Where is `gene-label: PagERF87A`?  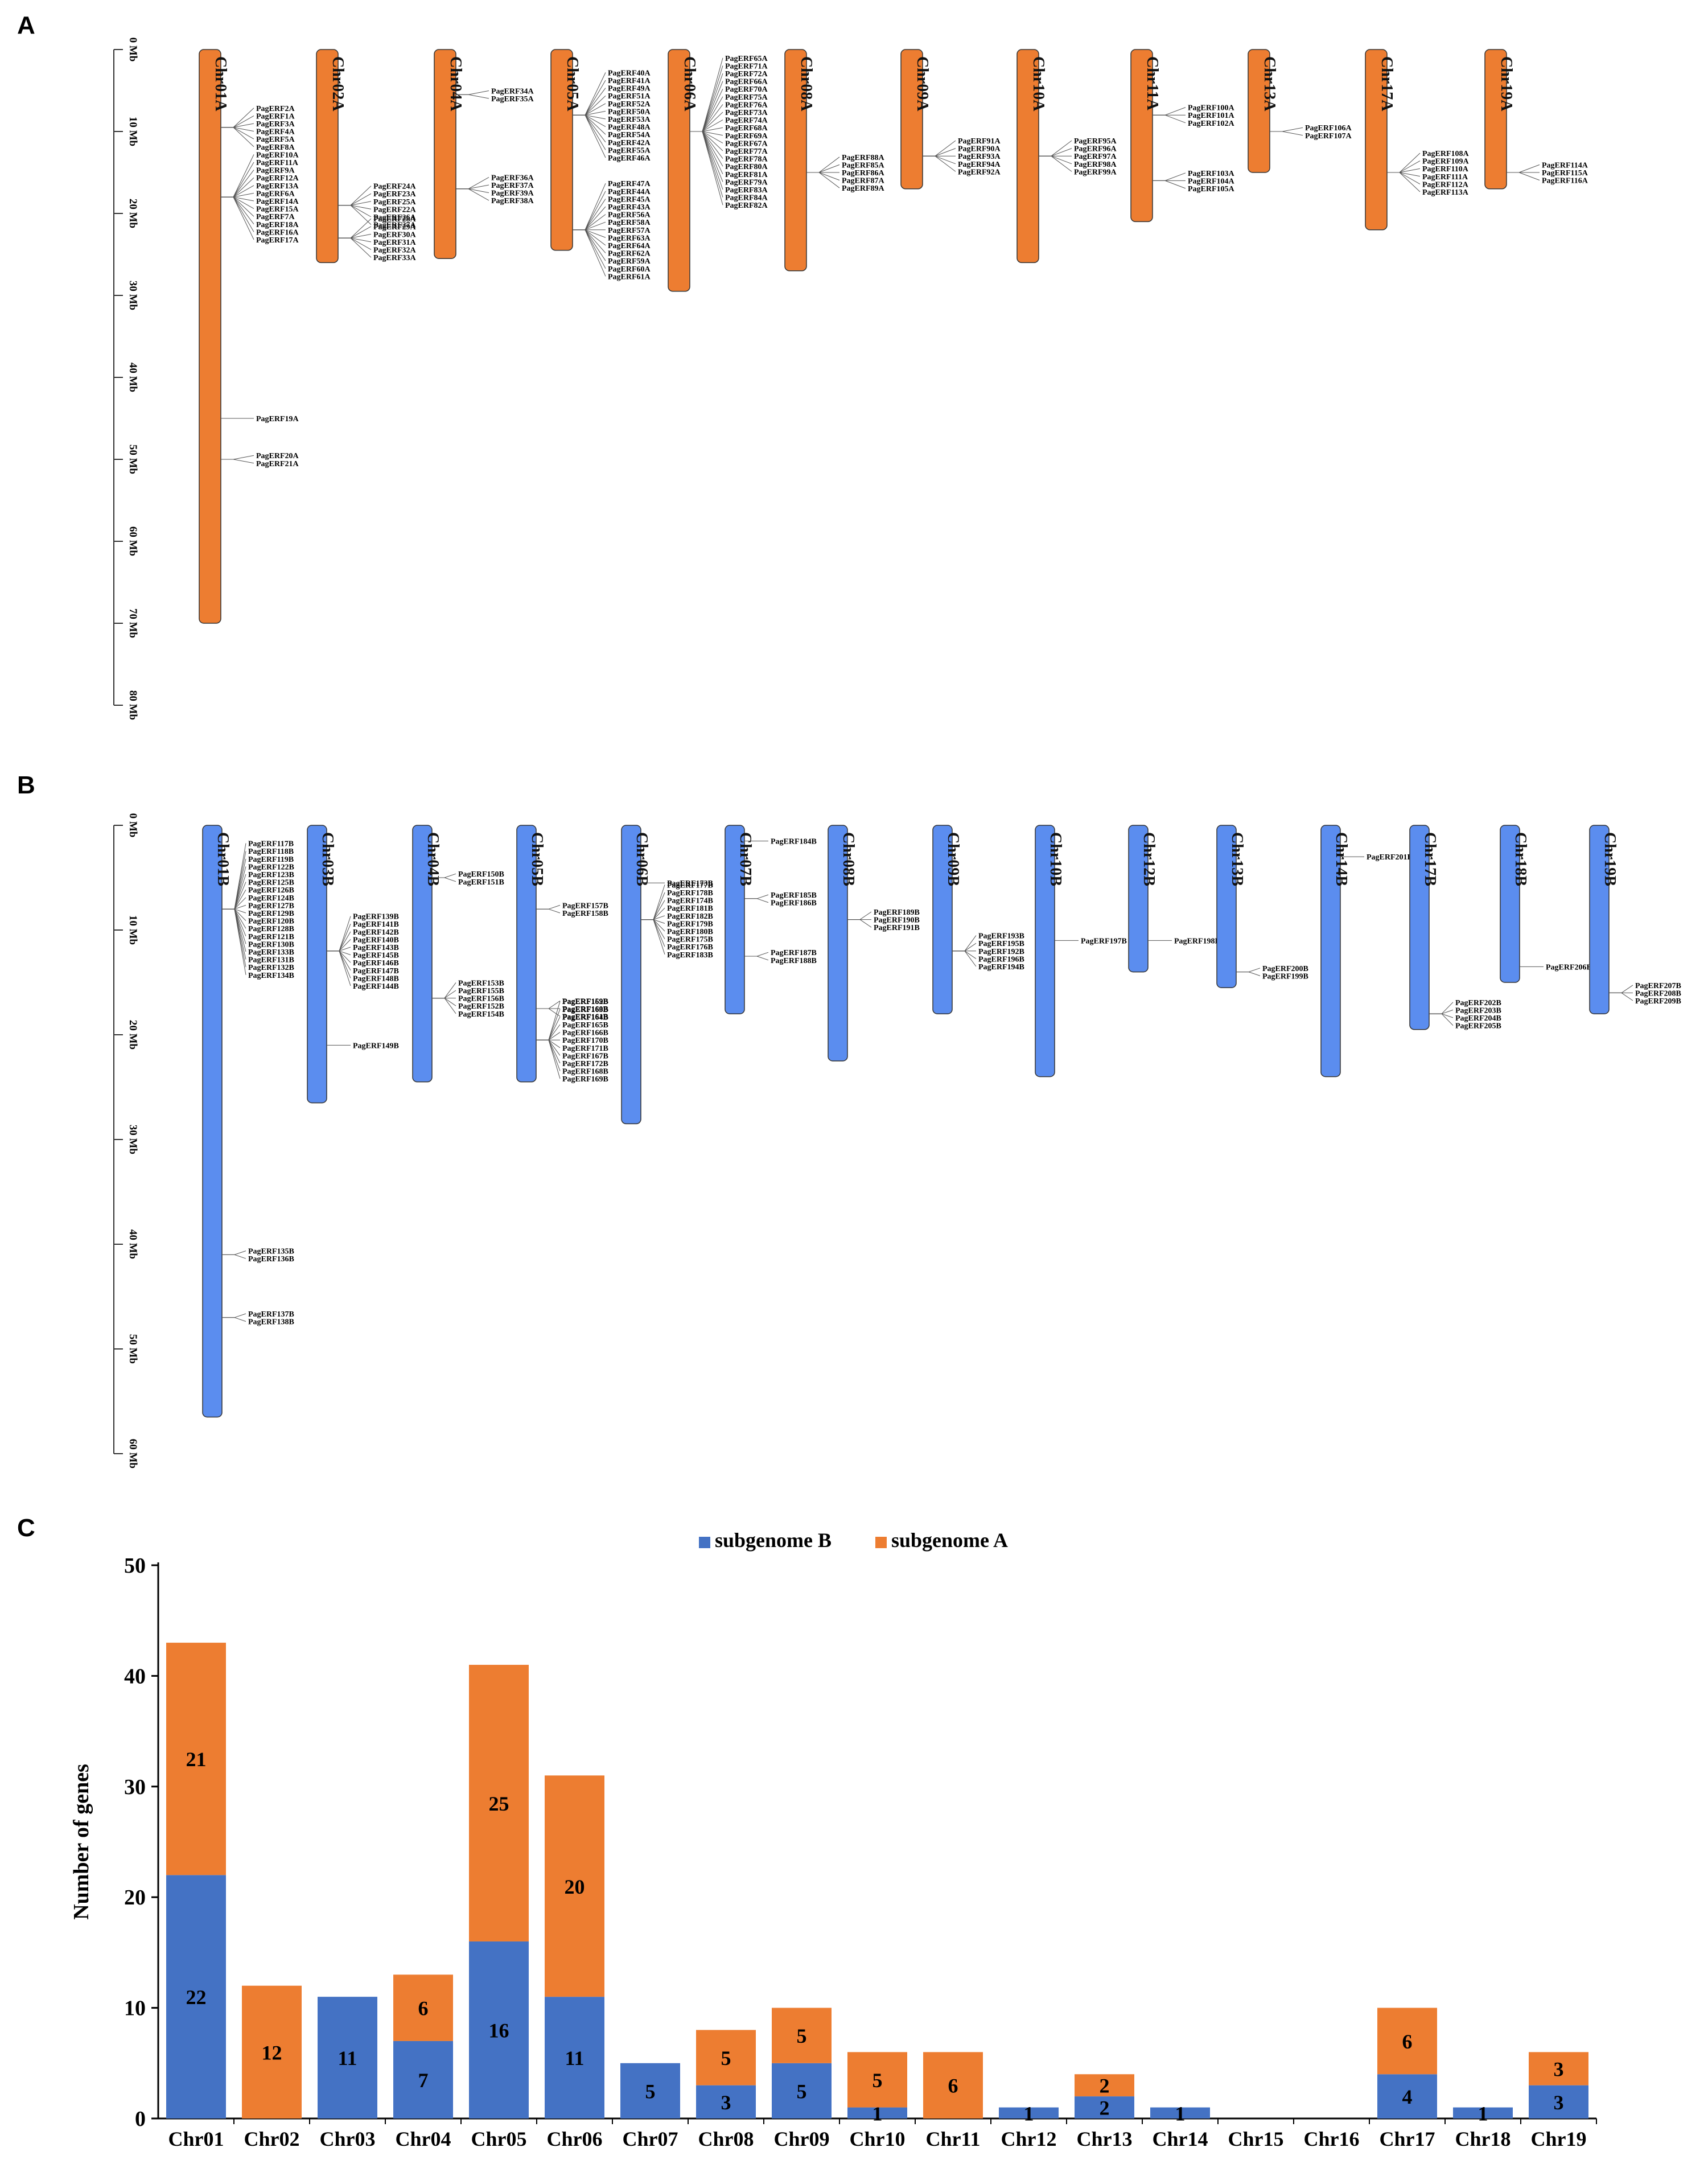 gene-label: PagERF87A is located at coordinates (863, 181).